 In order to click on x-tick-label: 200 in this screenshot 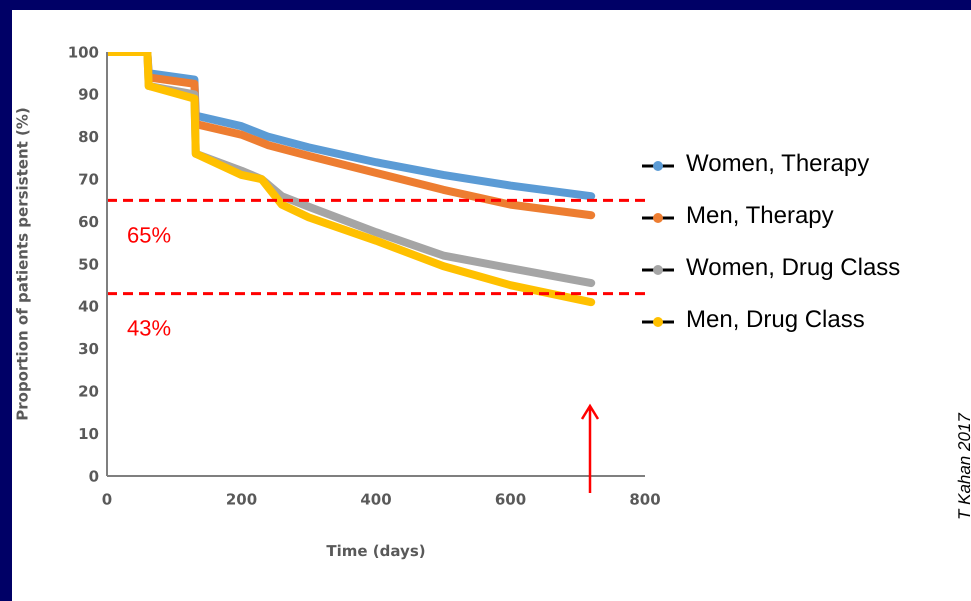, I will do `click(242, 499)`.